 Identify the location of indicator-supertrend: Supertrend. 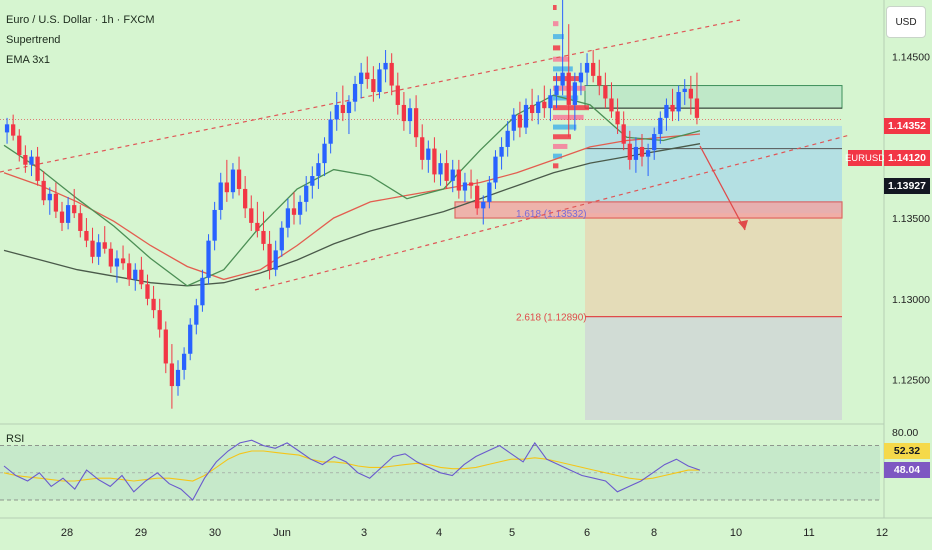
(33, 40).